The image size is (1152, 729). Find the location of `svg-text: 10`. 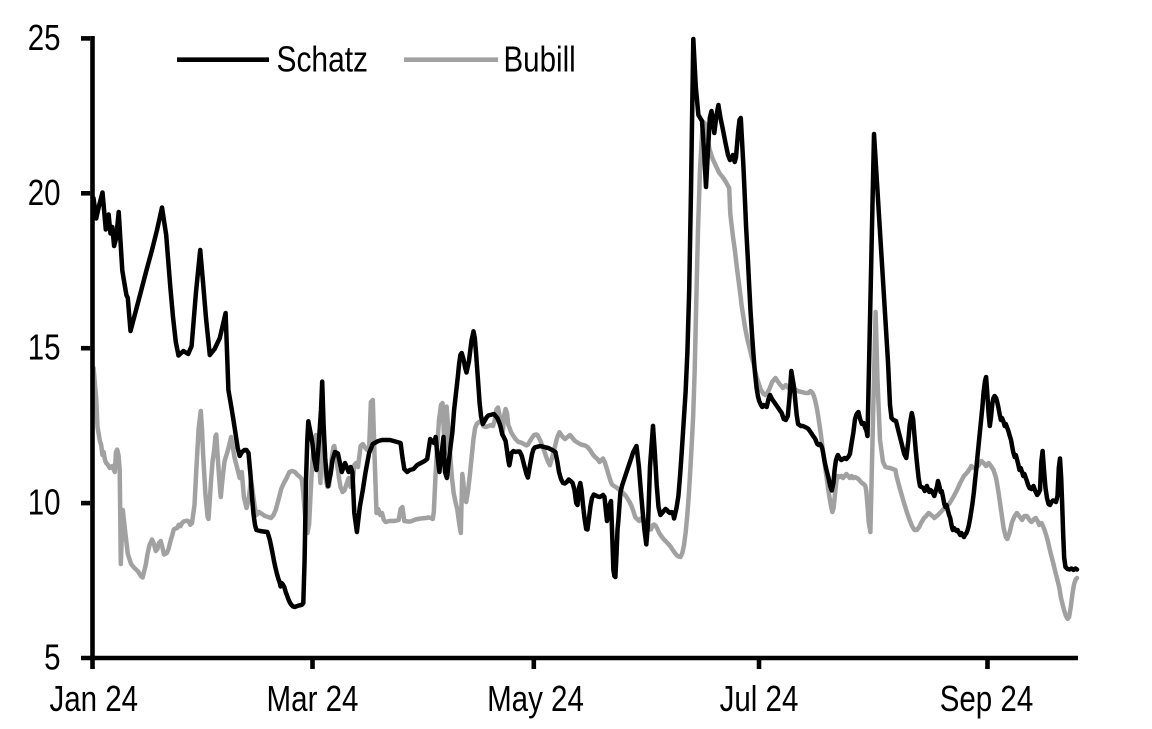

svg-text: 10 is located at coordinates (44, 502).